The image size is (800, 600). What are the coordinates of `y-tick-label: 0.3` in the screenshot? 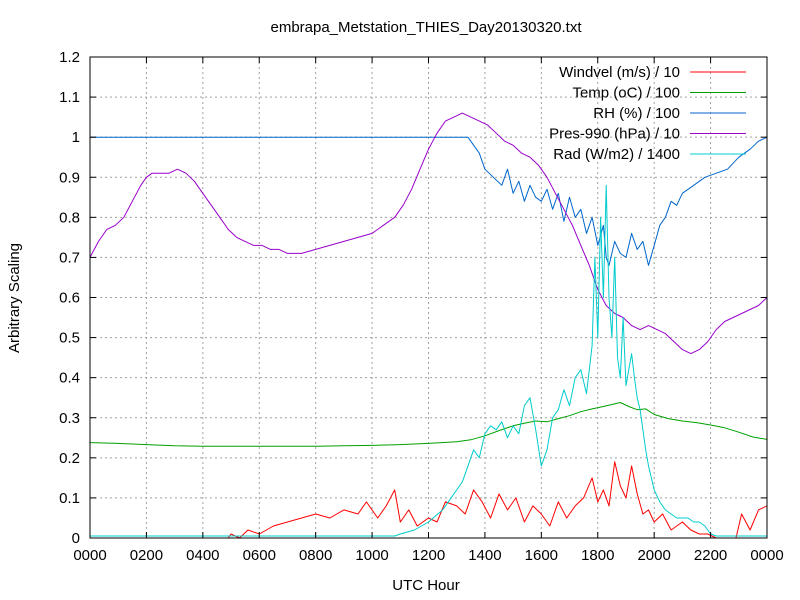 It's located at (69, 418).